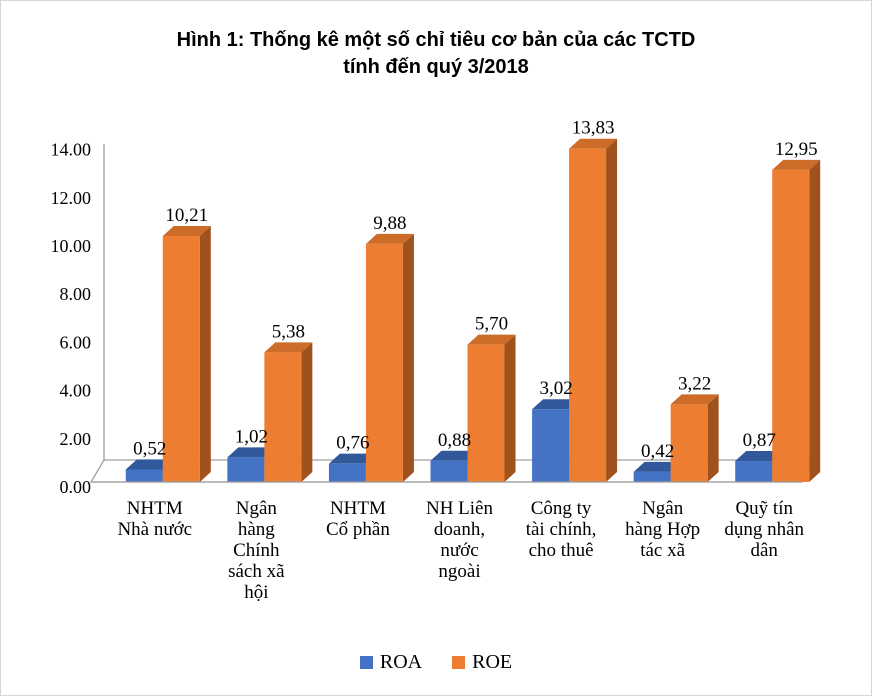 This screenshot has width=872, height=696. What do you see at coordinates (759, 440) in the screenshot?
I see `roa-data-label-6: 0,87` at bounding box center [759, 440].